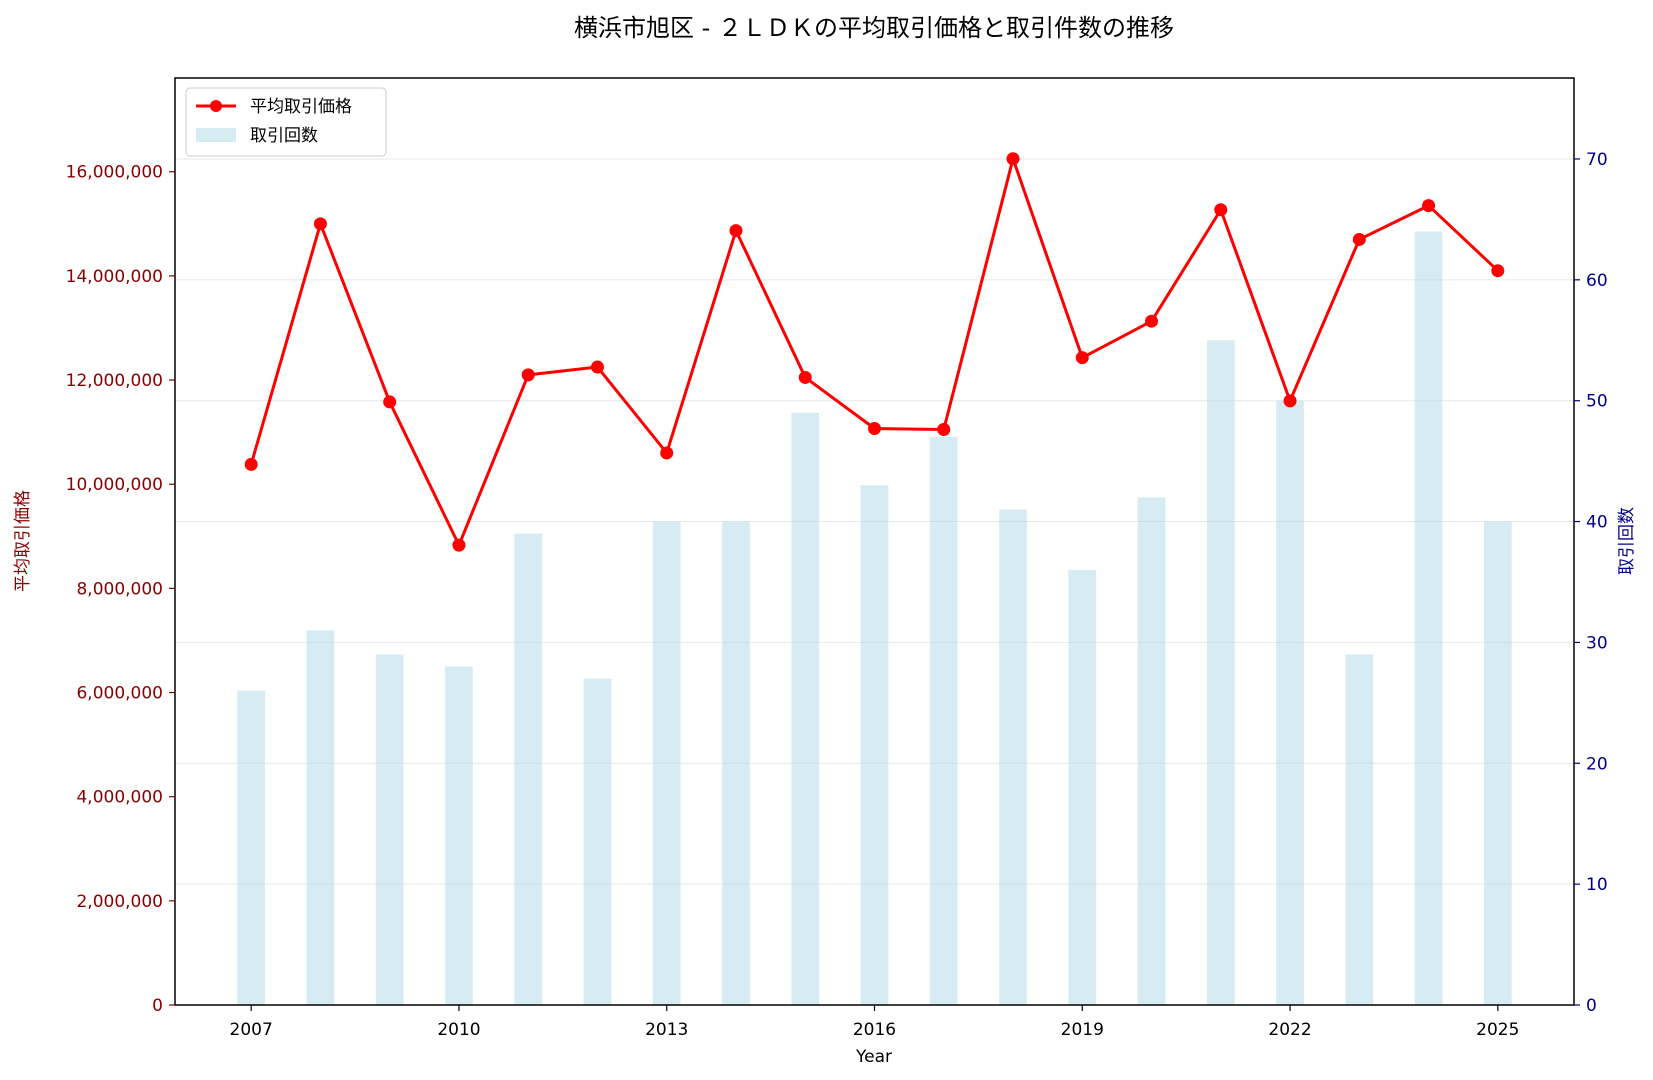 This screenshot has width=1653, height=1080. I want to click on count-bar-2012, so click(597, 841).